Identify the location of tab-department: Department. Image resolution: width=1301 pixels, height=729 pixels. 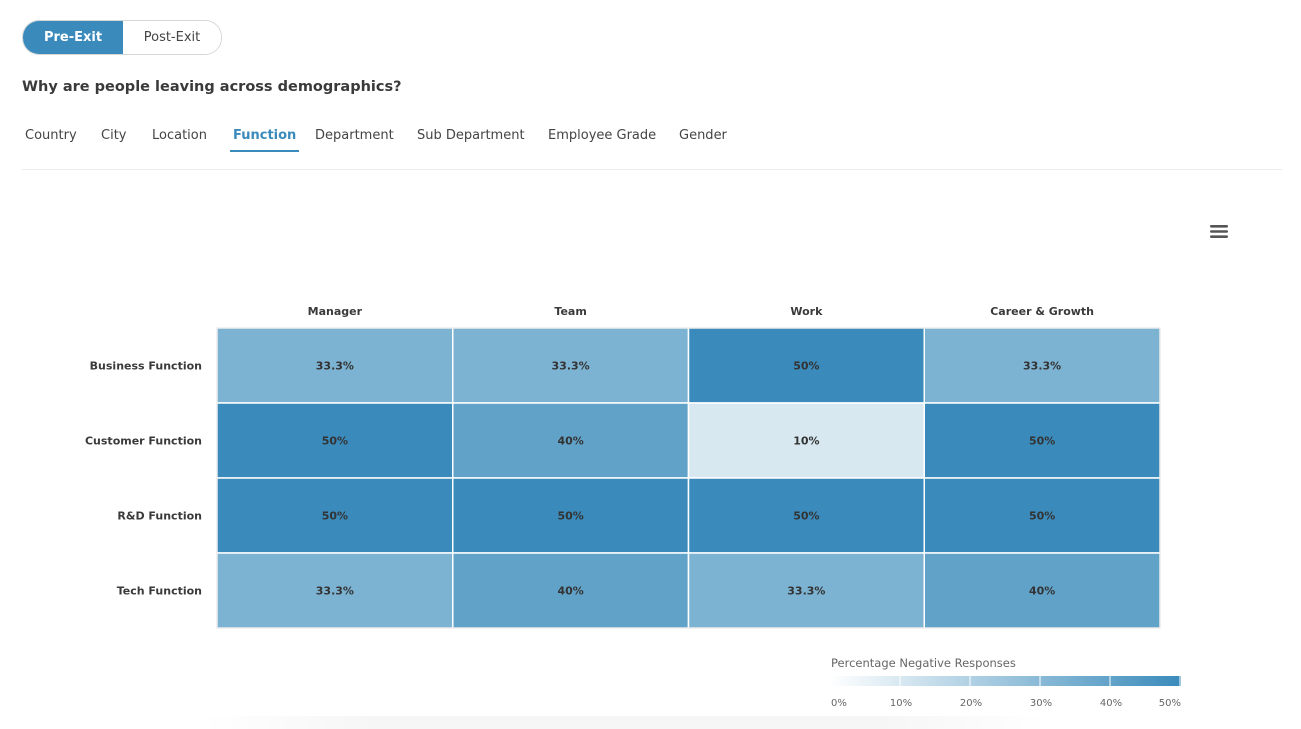
(354, 135).